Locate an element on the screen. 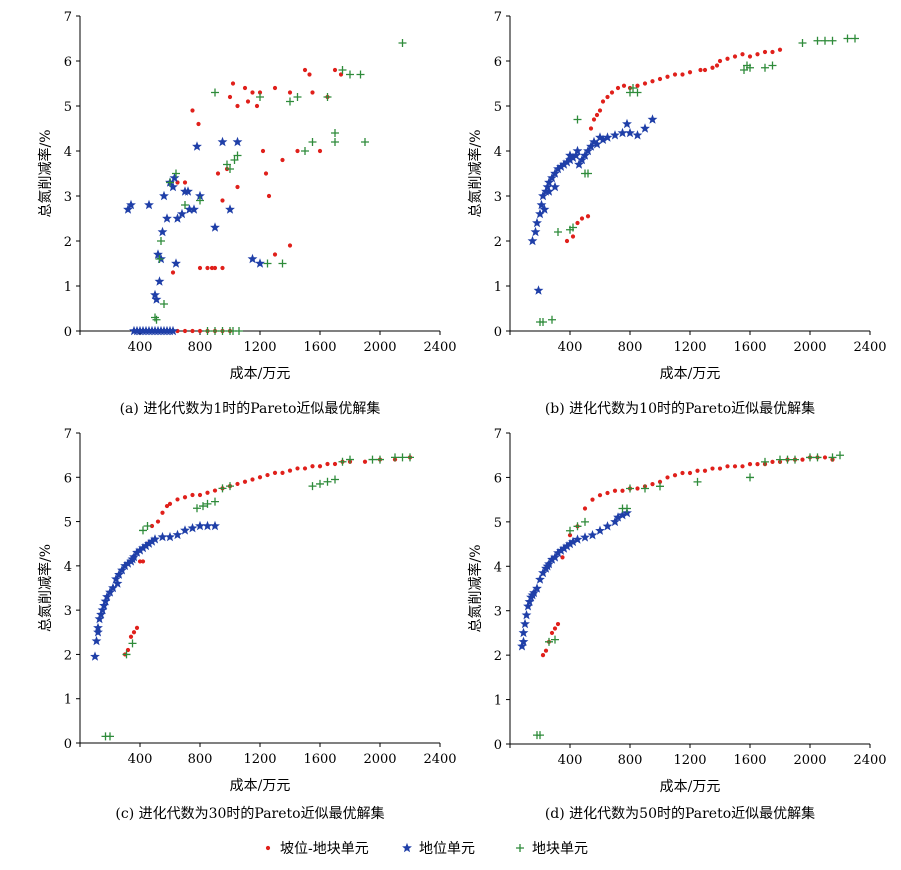 Image resolution: width=901 pixels, height=870 pixels. legend-marker-block is located at coordinates (520, 848).